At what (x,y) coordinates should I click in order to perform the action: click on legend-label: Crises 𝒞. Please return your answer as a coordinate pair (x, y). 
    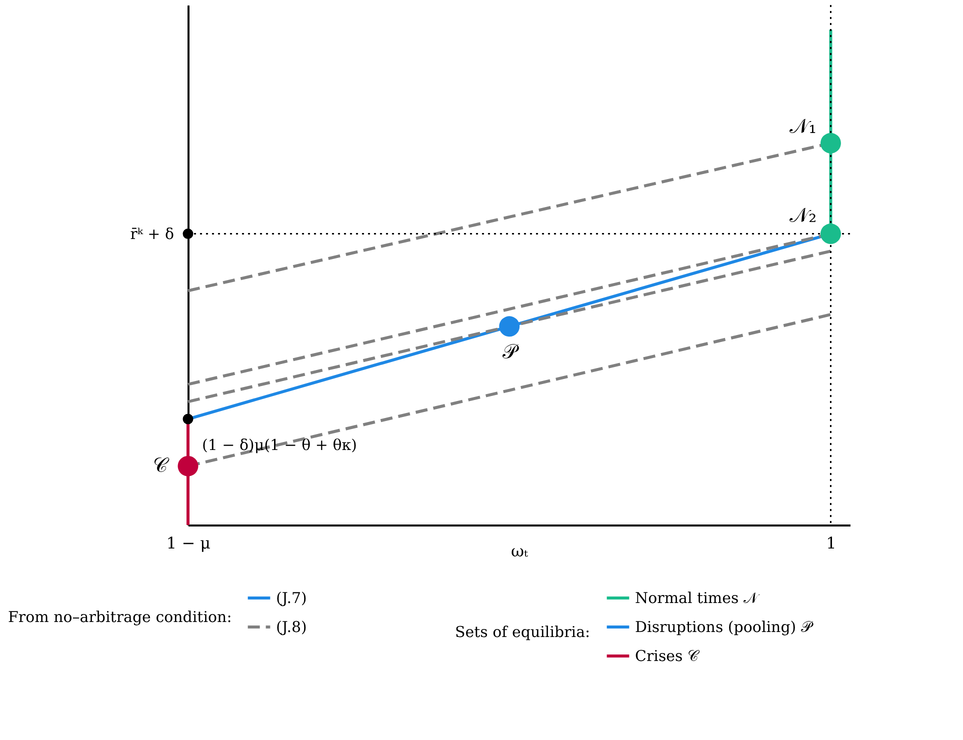
    Looking at the image, I should click on (667, 656).